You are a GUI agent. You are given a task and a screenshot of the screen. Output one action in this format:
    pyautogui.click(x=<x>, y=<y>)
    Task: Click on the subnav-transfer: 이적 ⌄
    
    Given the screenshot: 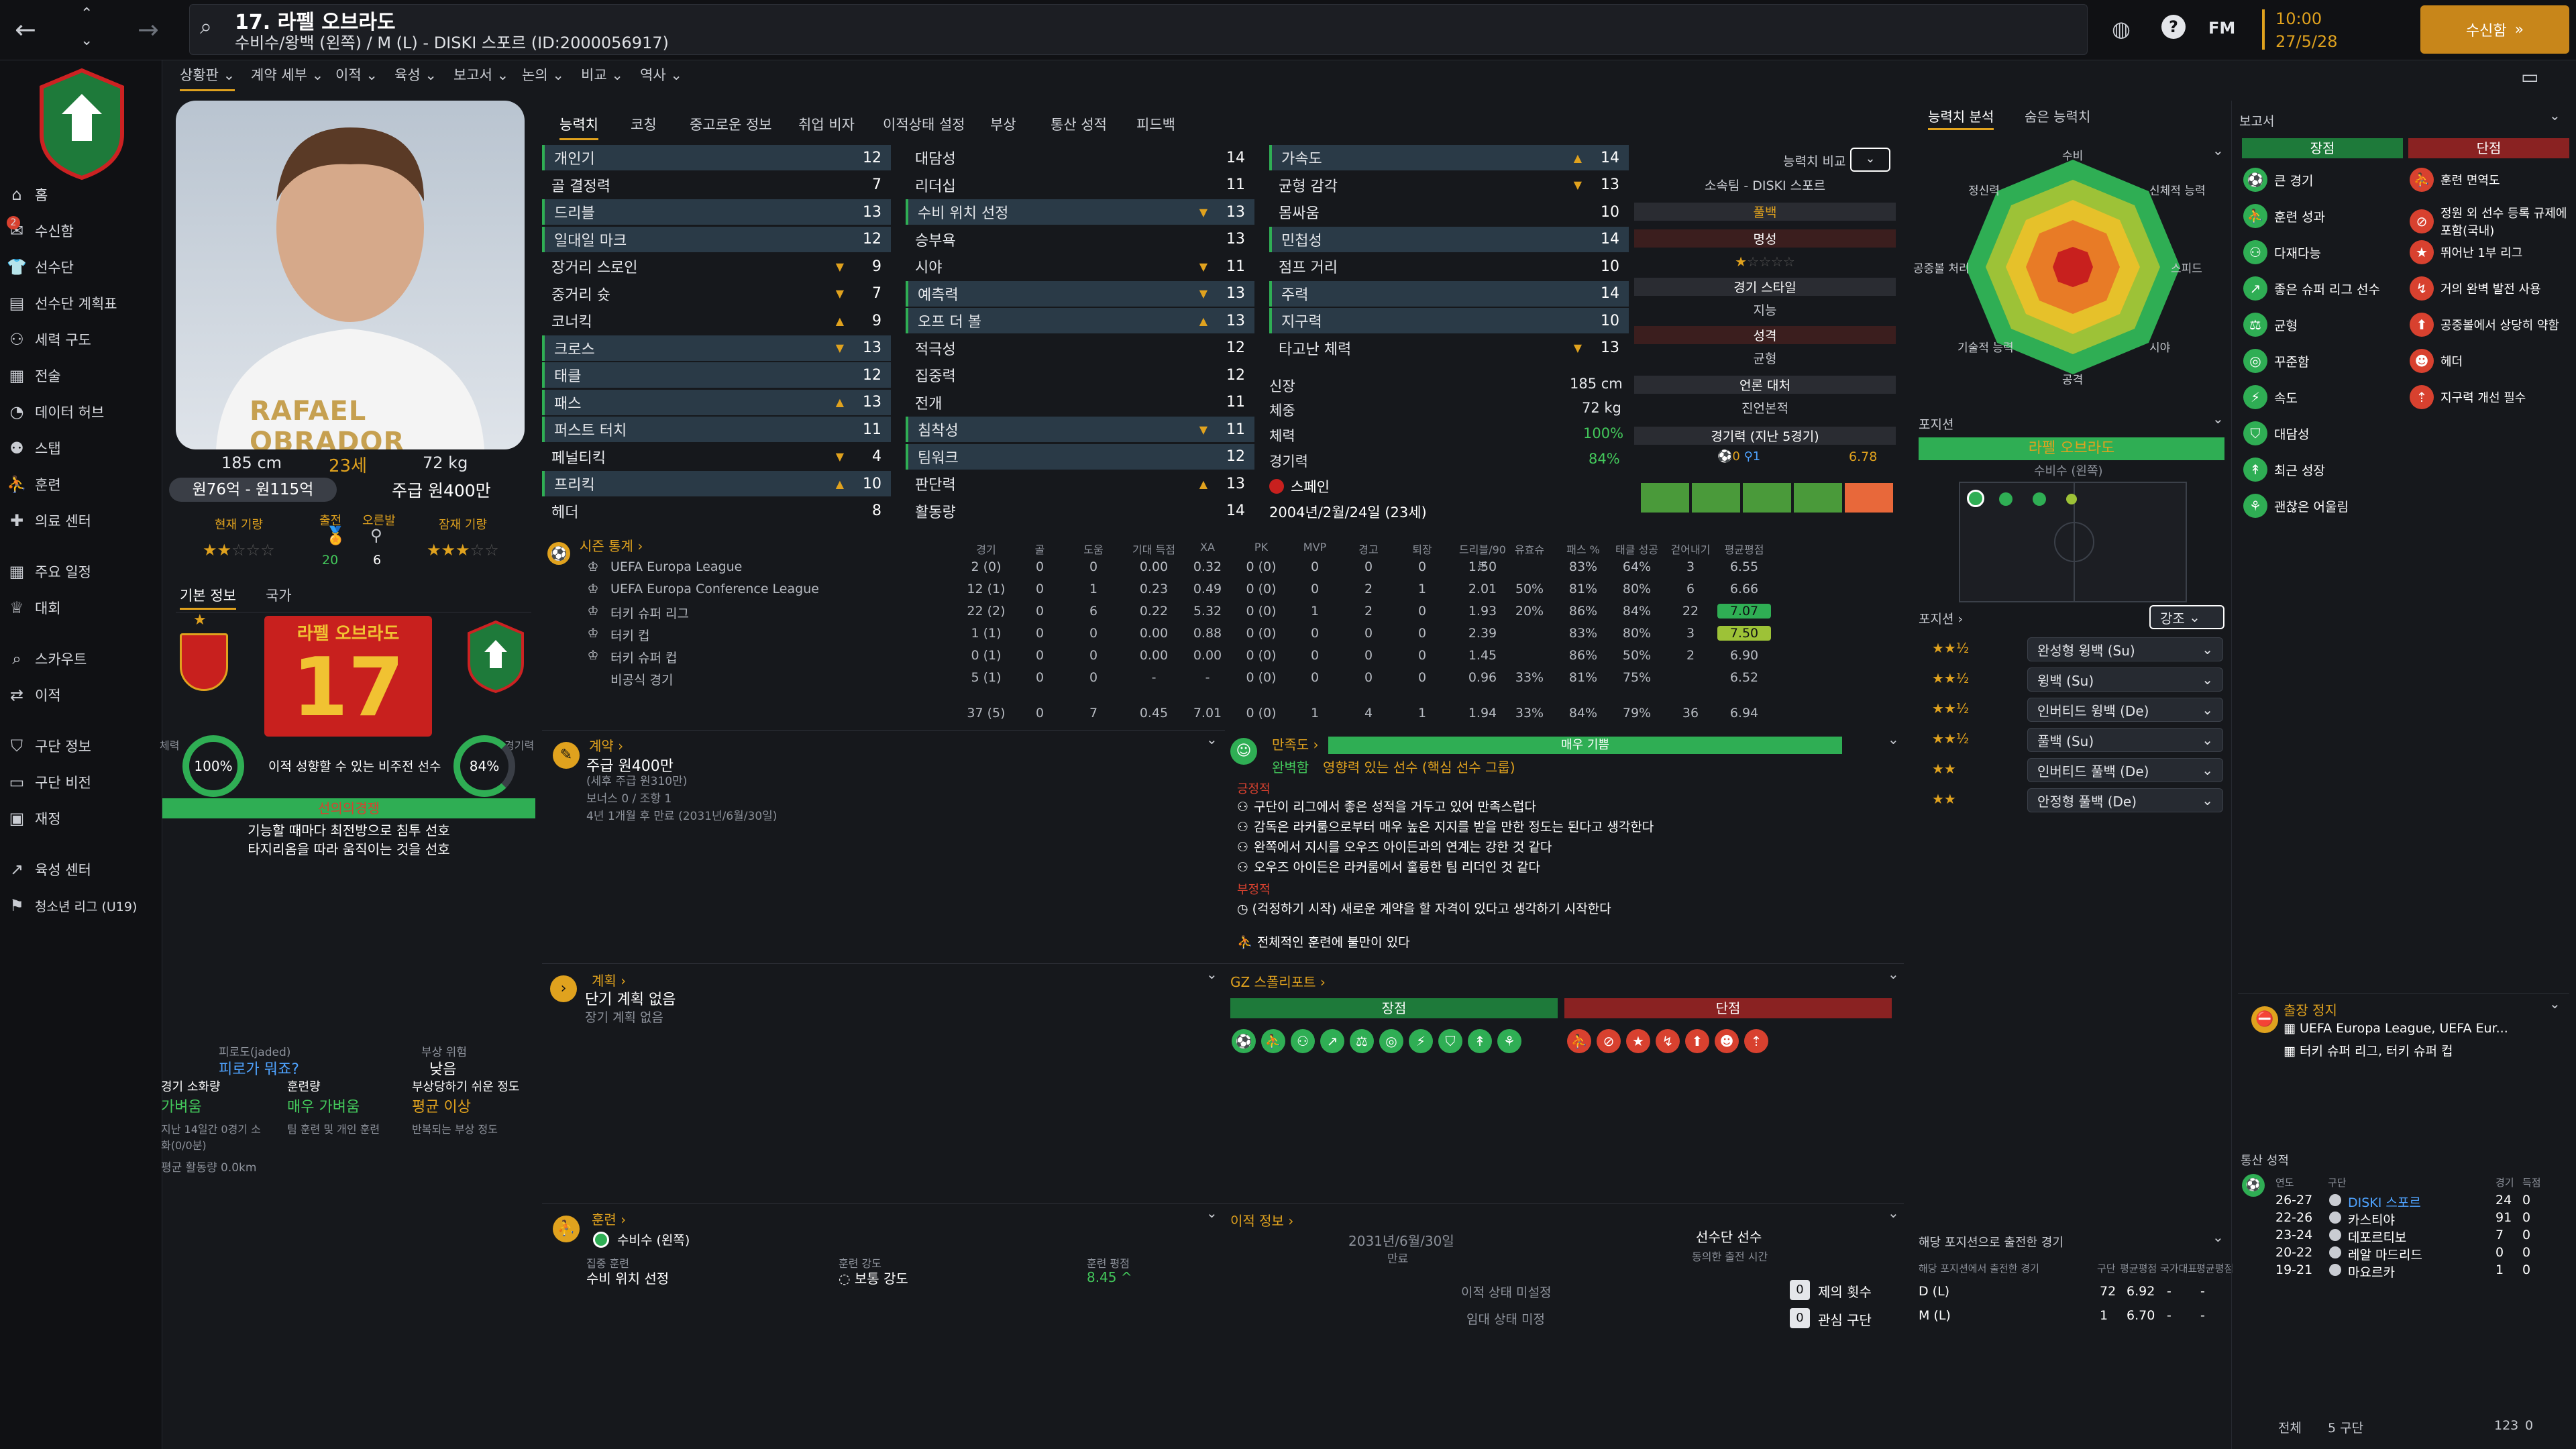 What is the action you would take?
    pyautogui.click(x=356, y=75)
    